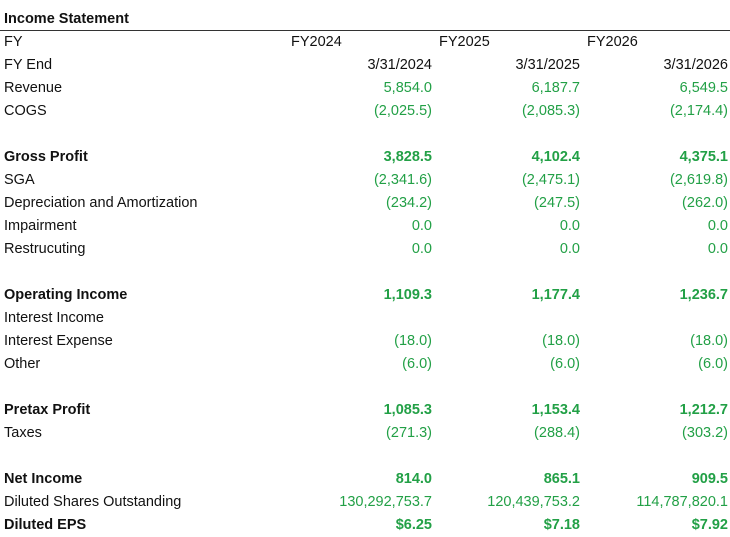 This screenshot has height=537, width=730. I want to click on value-cell: (262.0), so click(705, 203).